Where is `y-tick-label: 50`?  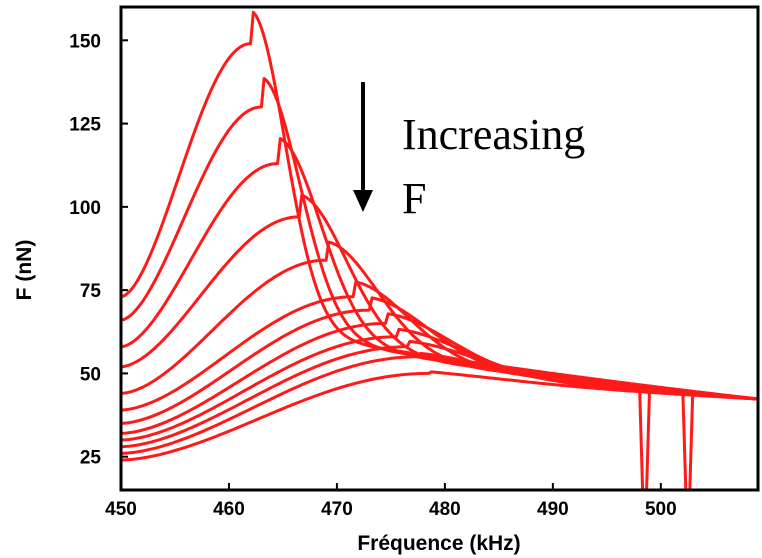
y-tick-label: 50 is located at coordinates (90, 374).